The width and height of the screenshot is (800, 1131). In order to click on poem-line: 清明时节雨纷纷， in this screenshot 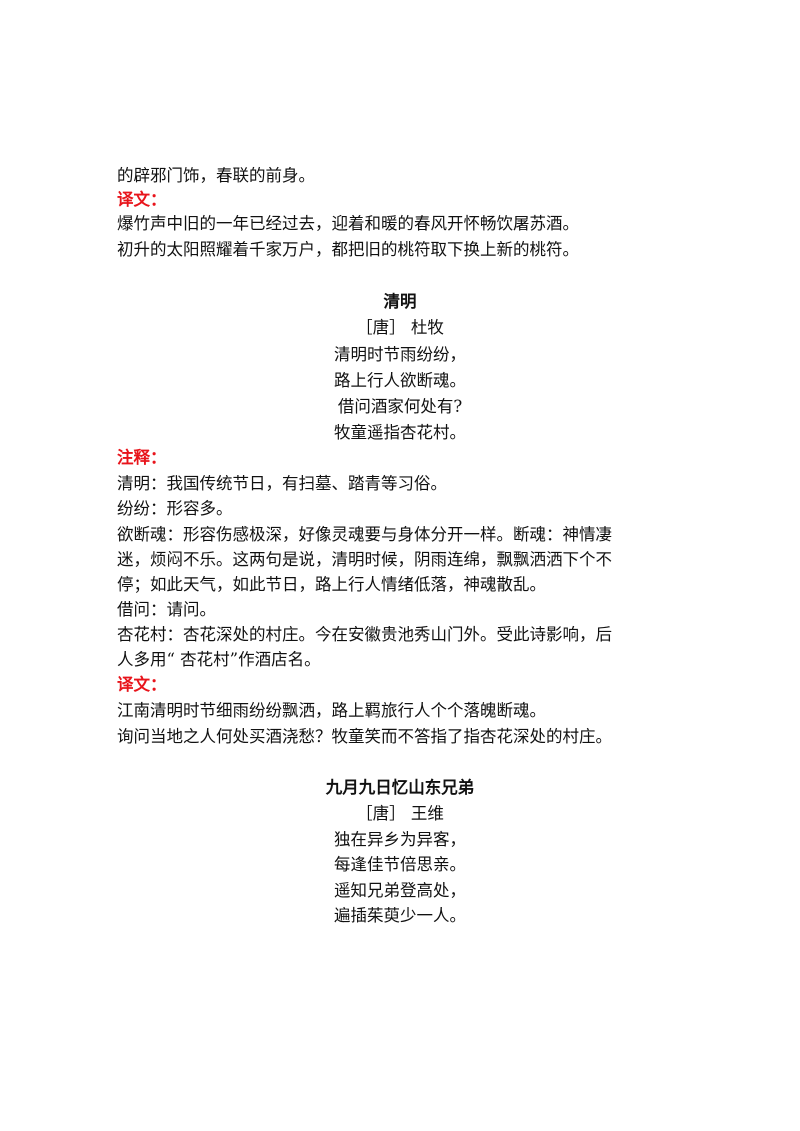, I will do `click(400, 354)`.